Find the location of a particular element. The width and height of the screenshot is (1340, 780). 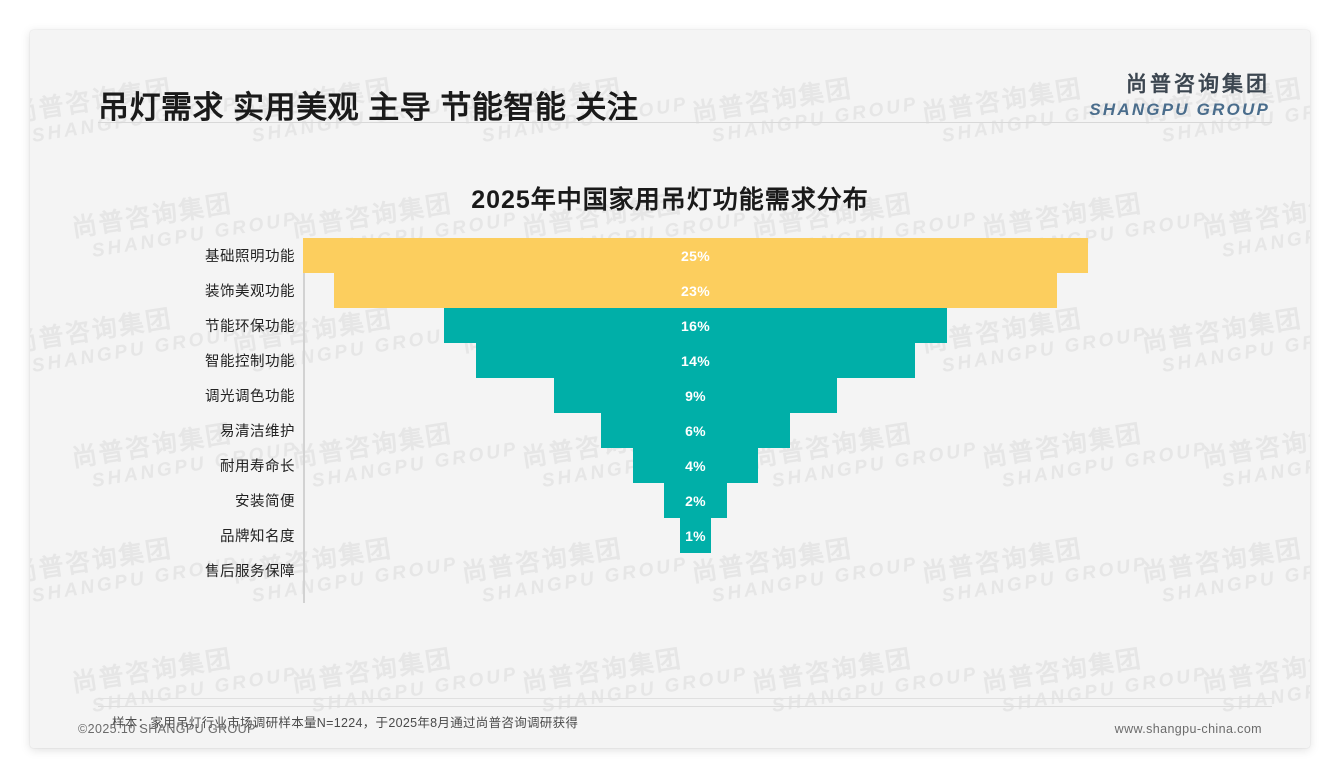

brand-logo: 尚普咨询集团 SHANGPU GROUP is located at coordinates (1179, 94).